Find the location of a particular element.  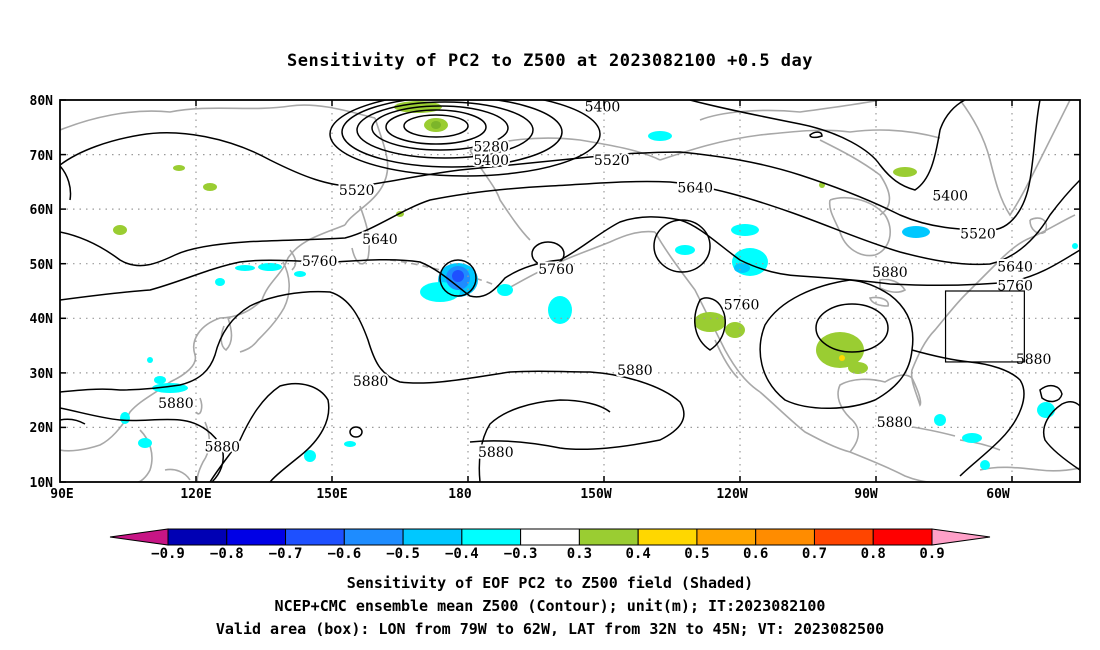

colorbar-label: 0.7 is located at coordinates (814, 554).